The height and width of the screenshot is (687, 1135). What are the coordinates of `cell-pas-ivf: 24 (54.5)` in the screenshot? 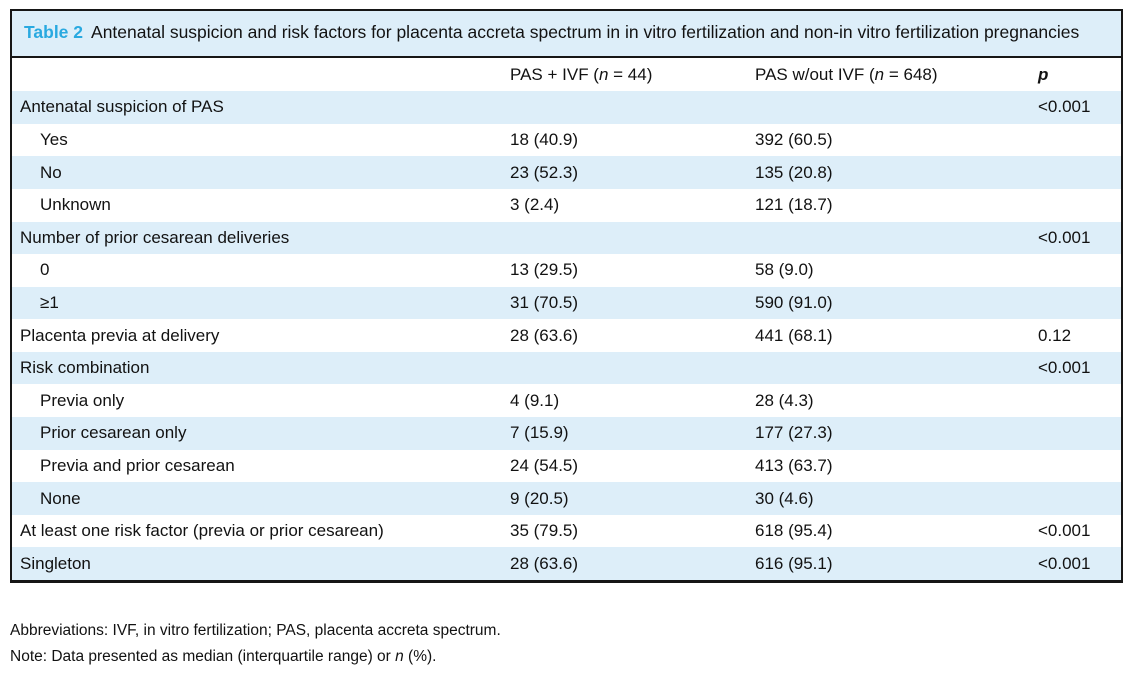 It's located at (544, 465).